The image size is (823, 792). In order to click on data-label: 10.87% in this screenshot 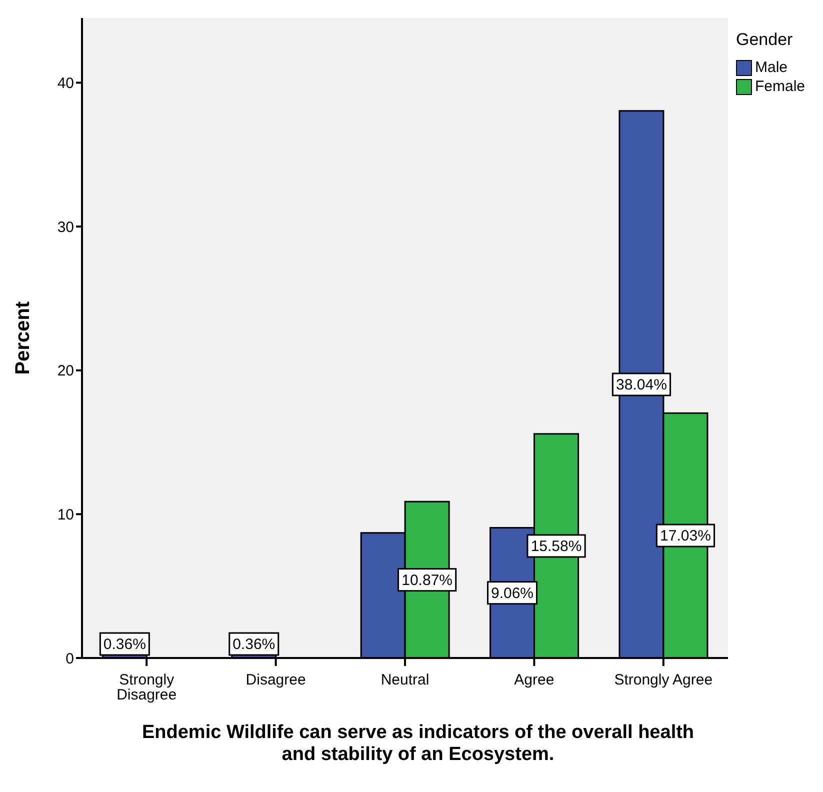, I will do `click(427, 580)`.